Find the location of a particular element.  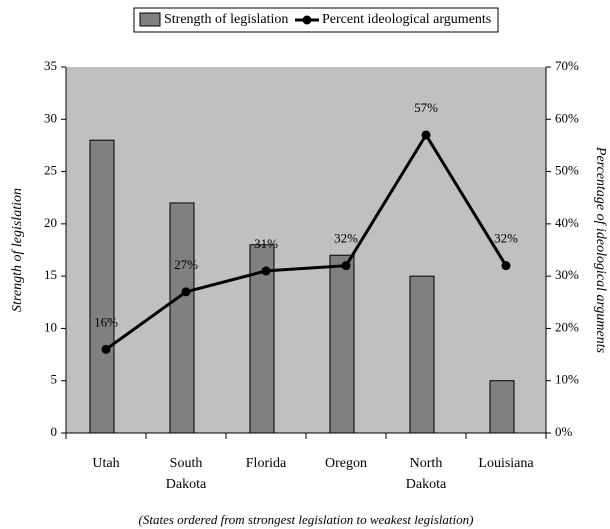

data-label: 57% is located at coordinates (426, 107).